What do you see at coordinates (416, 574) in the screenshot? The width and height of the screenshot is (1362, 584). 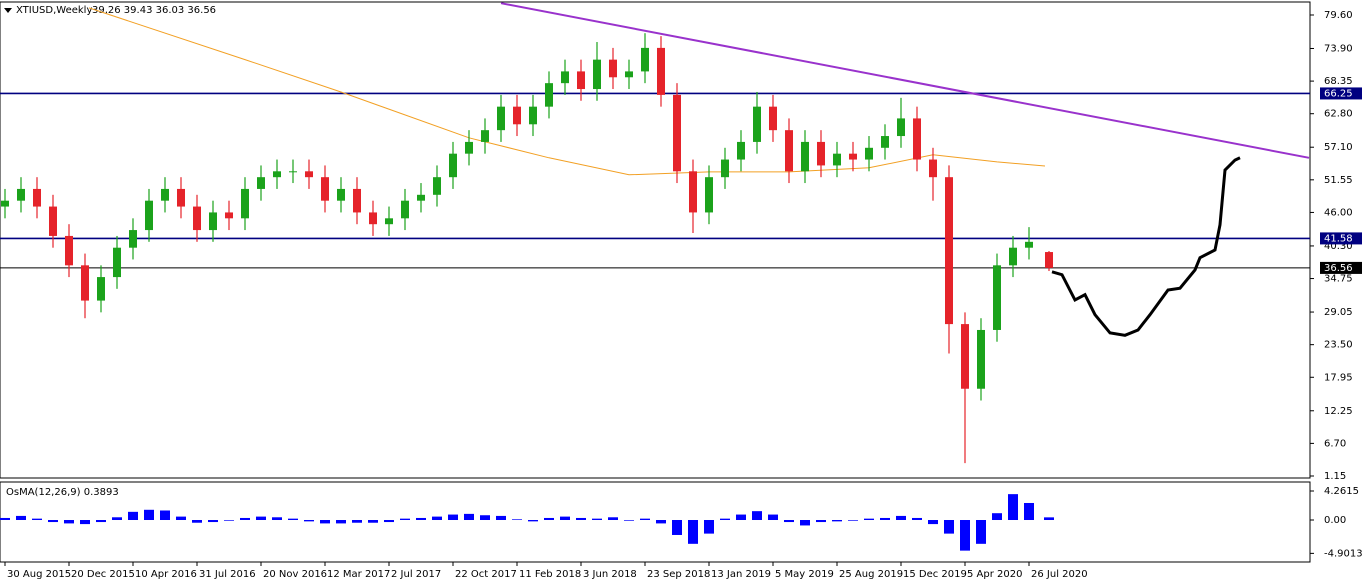 I see `x-tick-label: 2 Jul 2017` at bounding box center [416, 574].